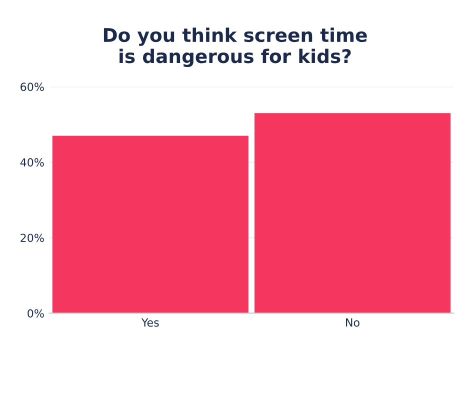 The image size is (470, 394). What do you see at coordinates (235, 48) in the screenshot?
I see `chart-title: Do you think screen time is dangerous for kids?` at bounding box center [235, 48].